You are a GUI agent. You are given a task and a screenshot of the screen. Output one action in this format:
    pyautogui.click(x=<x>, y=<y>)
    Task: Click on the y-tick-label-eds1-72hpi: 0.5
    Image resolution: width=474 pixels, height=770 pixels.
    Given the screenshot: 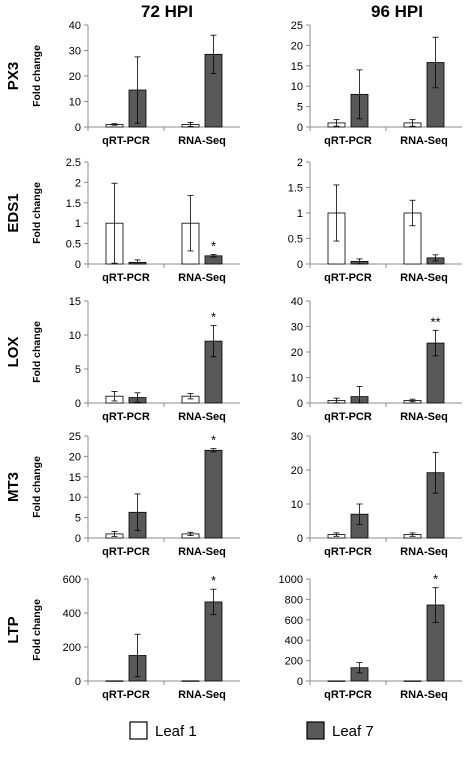 What is the action you would take?
    pyautogui.click(x=73, y=245)
    